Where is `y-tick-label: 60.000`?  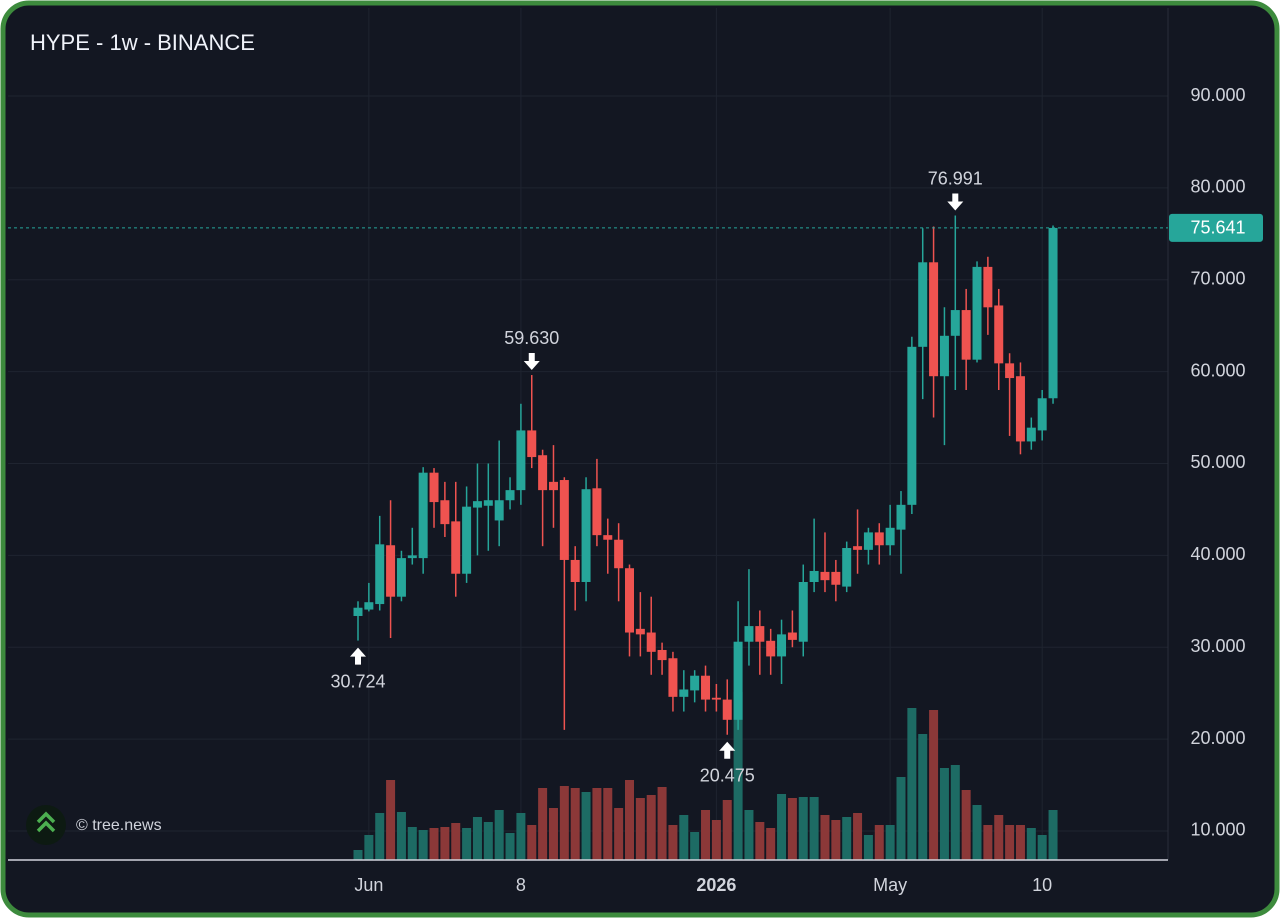 y-tick-label: 60.000 is located at coordinates (1217, 370).